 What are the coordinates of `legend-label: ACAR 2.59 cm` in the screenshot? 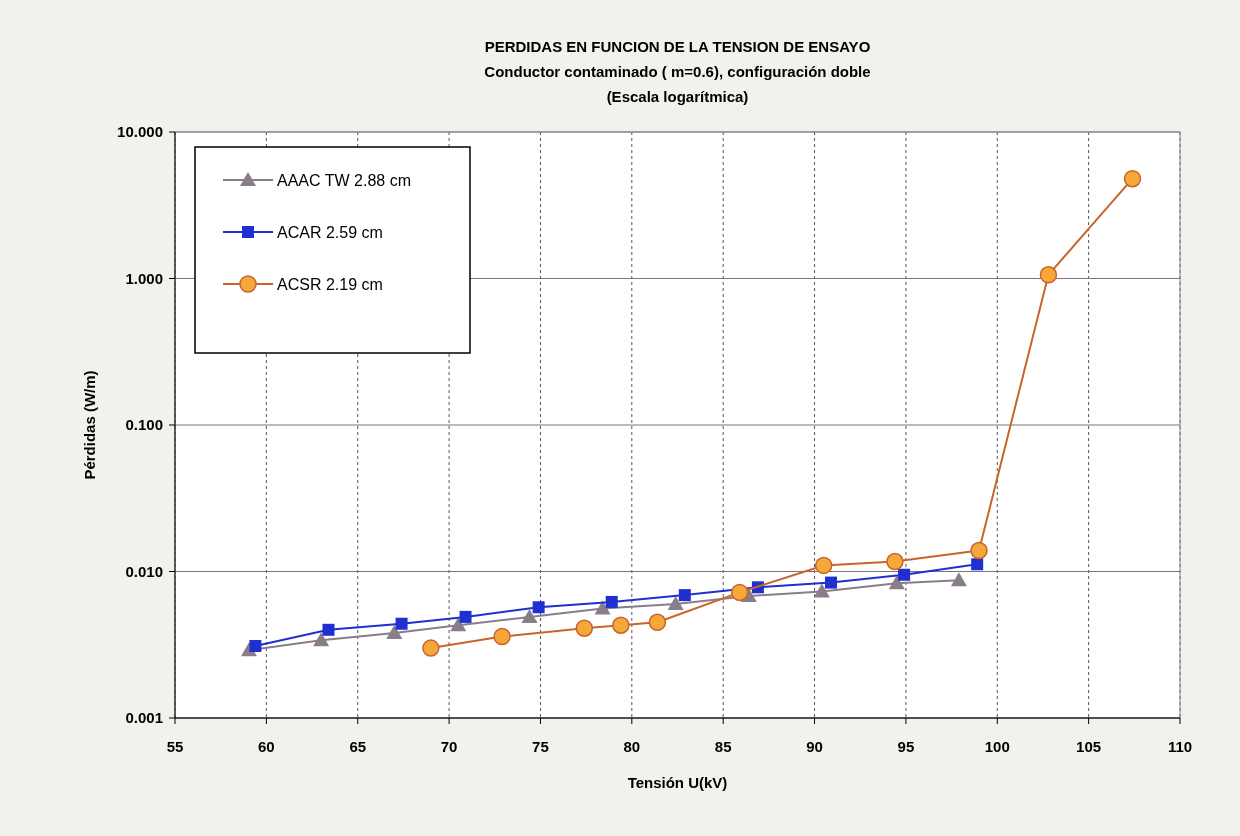 It's located at (330, 232).